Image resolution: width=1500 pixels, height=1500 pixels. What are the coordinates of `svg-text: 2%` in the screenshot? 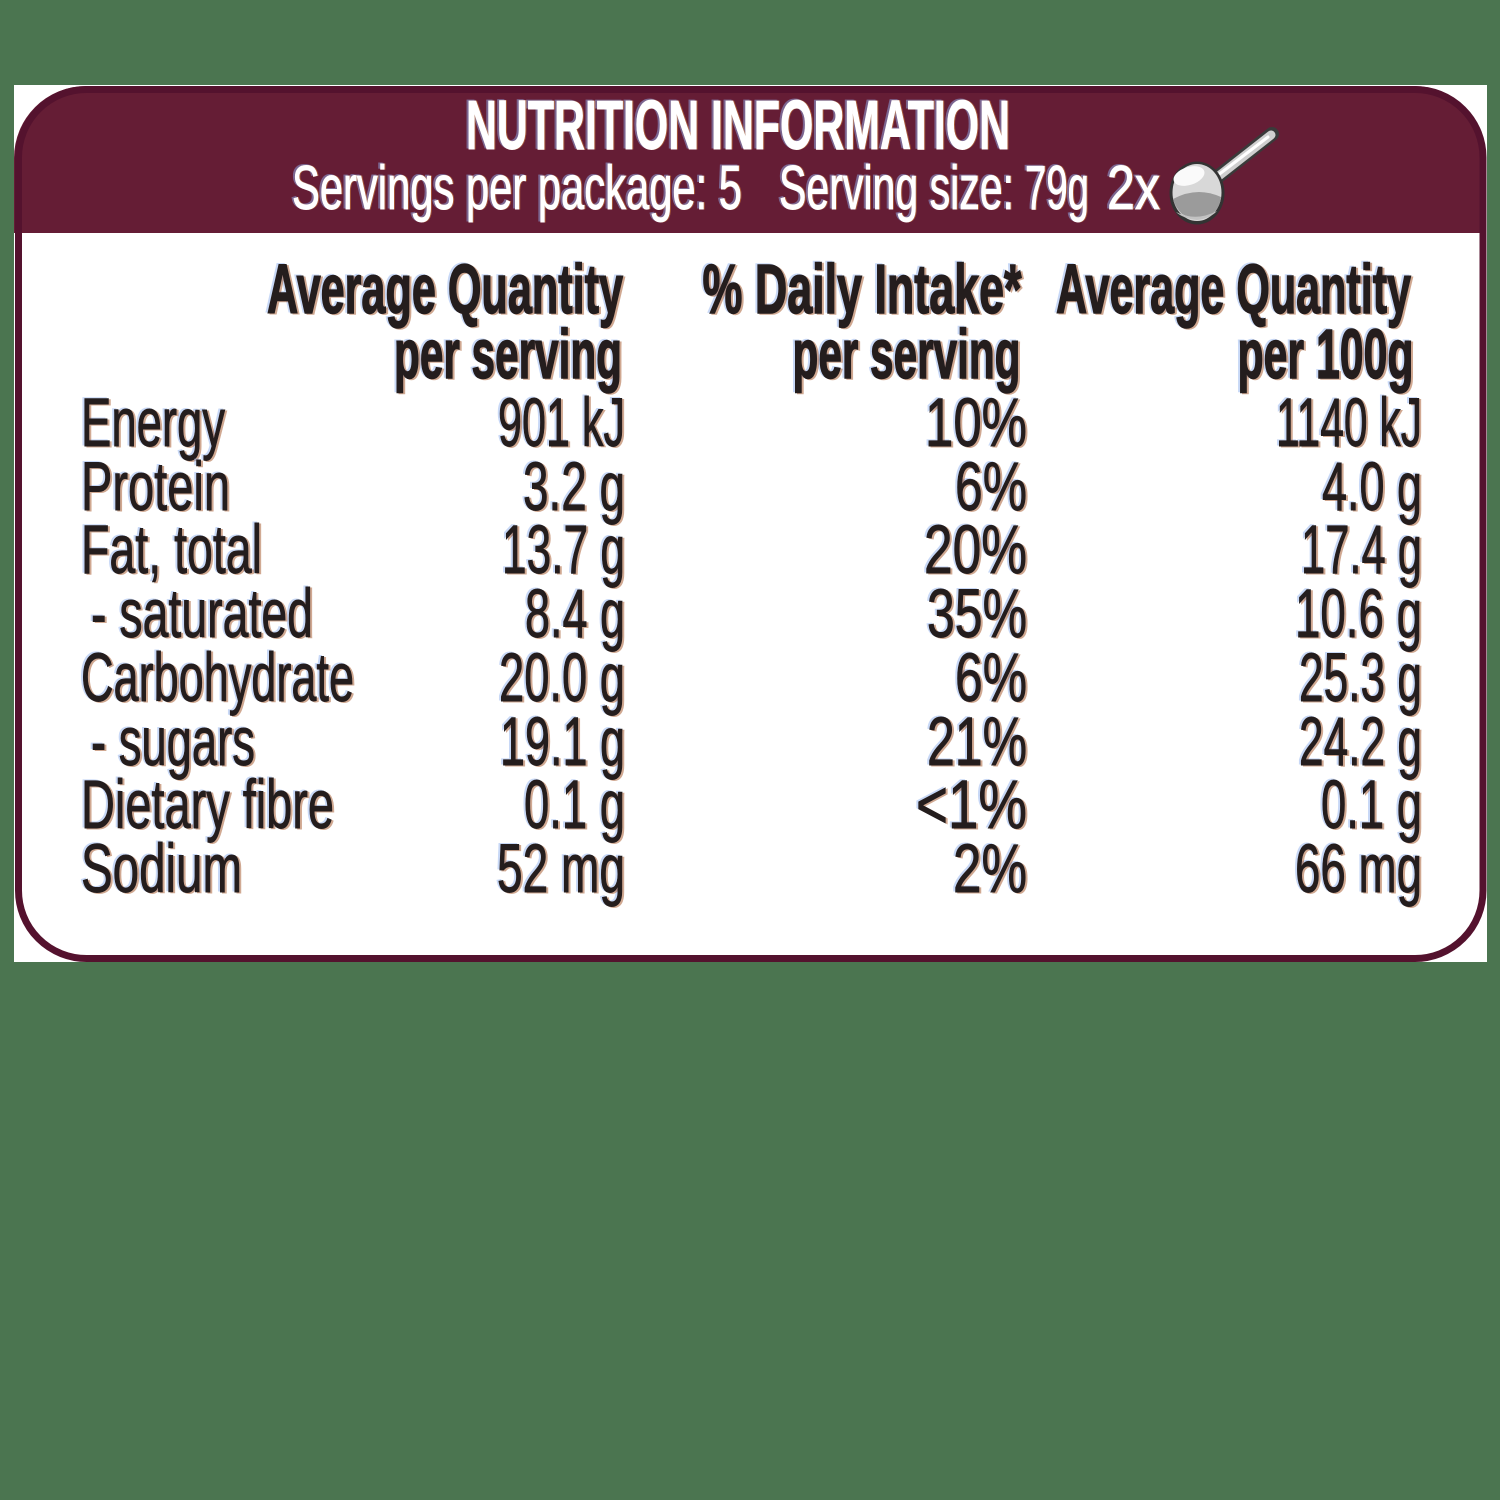 It's located at (990, 868).